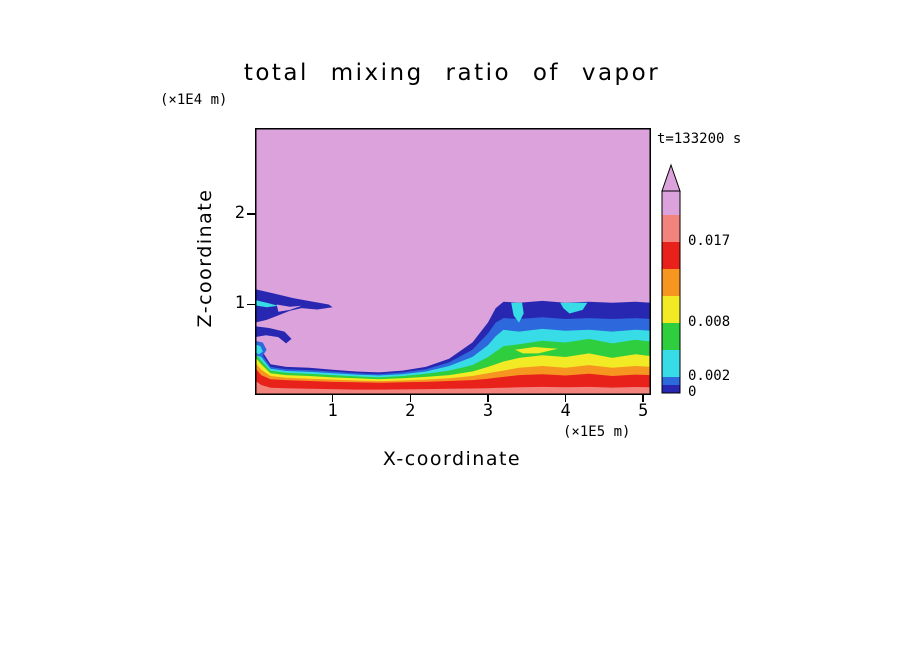  I want to click on colorbar-value-label: 0.017, so click(709, 241).